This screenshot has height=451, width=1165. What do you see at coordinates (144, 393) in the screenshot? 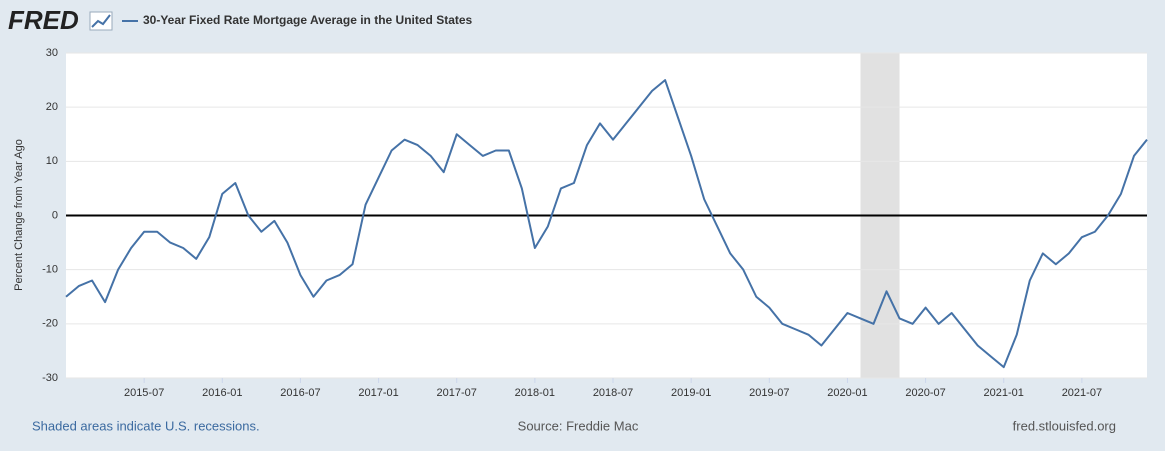
I see `x-tick-label: 2015-07` at bounding box center [144, 393].